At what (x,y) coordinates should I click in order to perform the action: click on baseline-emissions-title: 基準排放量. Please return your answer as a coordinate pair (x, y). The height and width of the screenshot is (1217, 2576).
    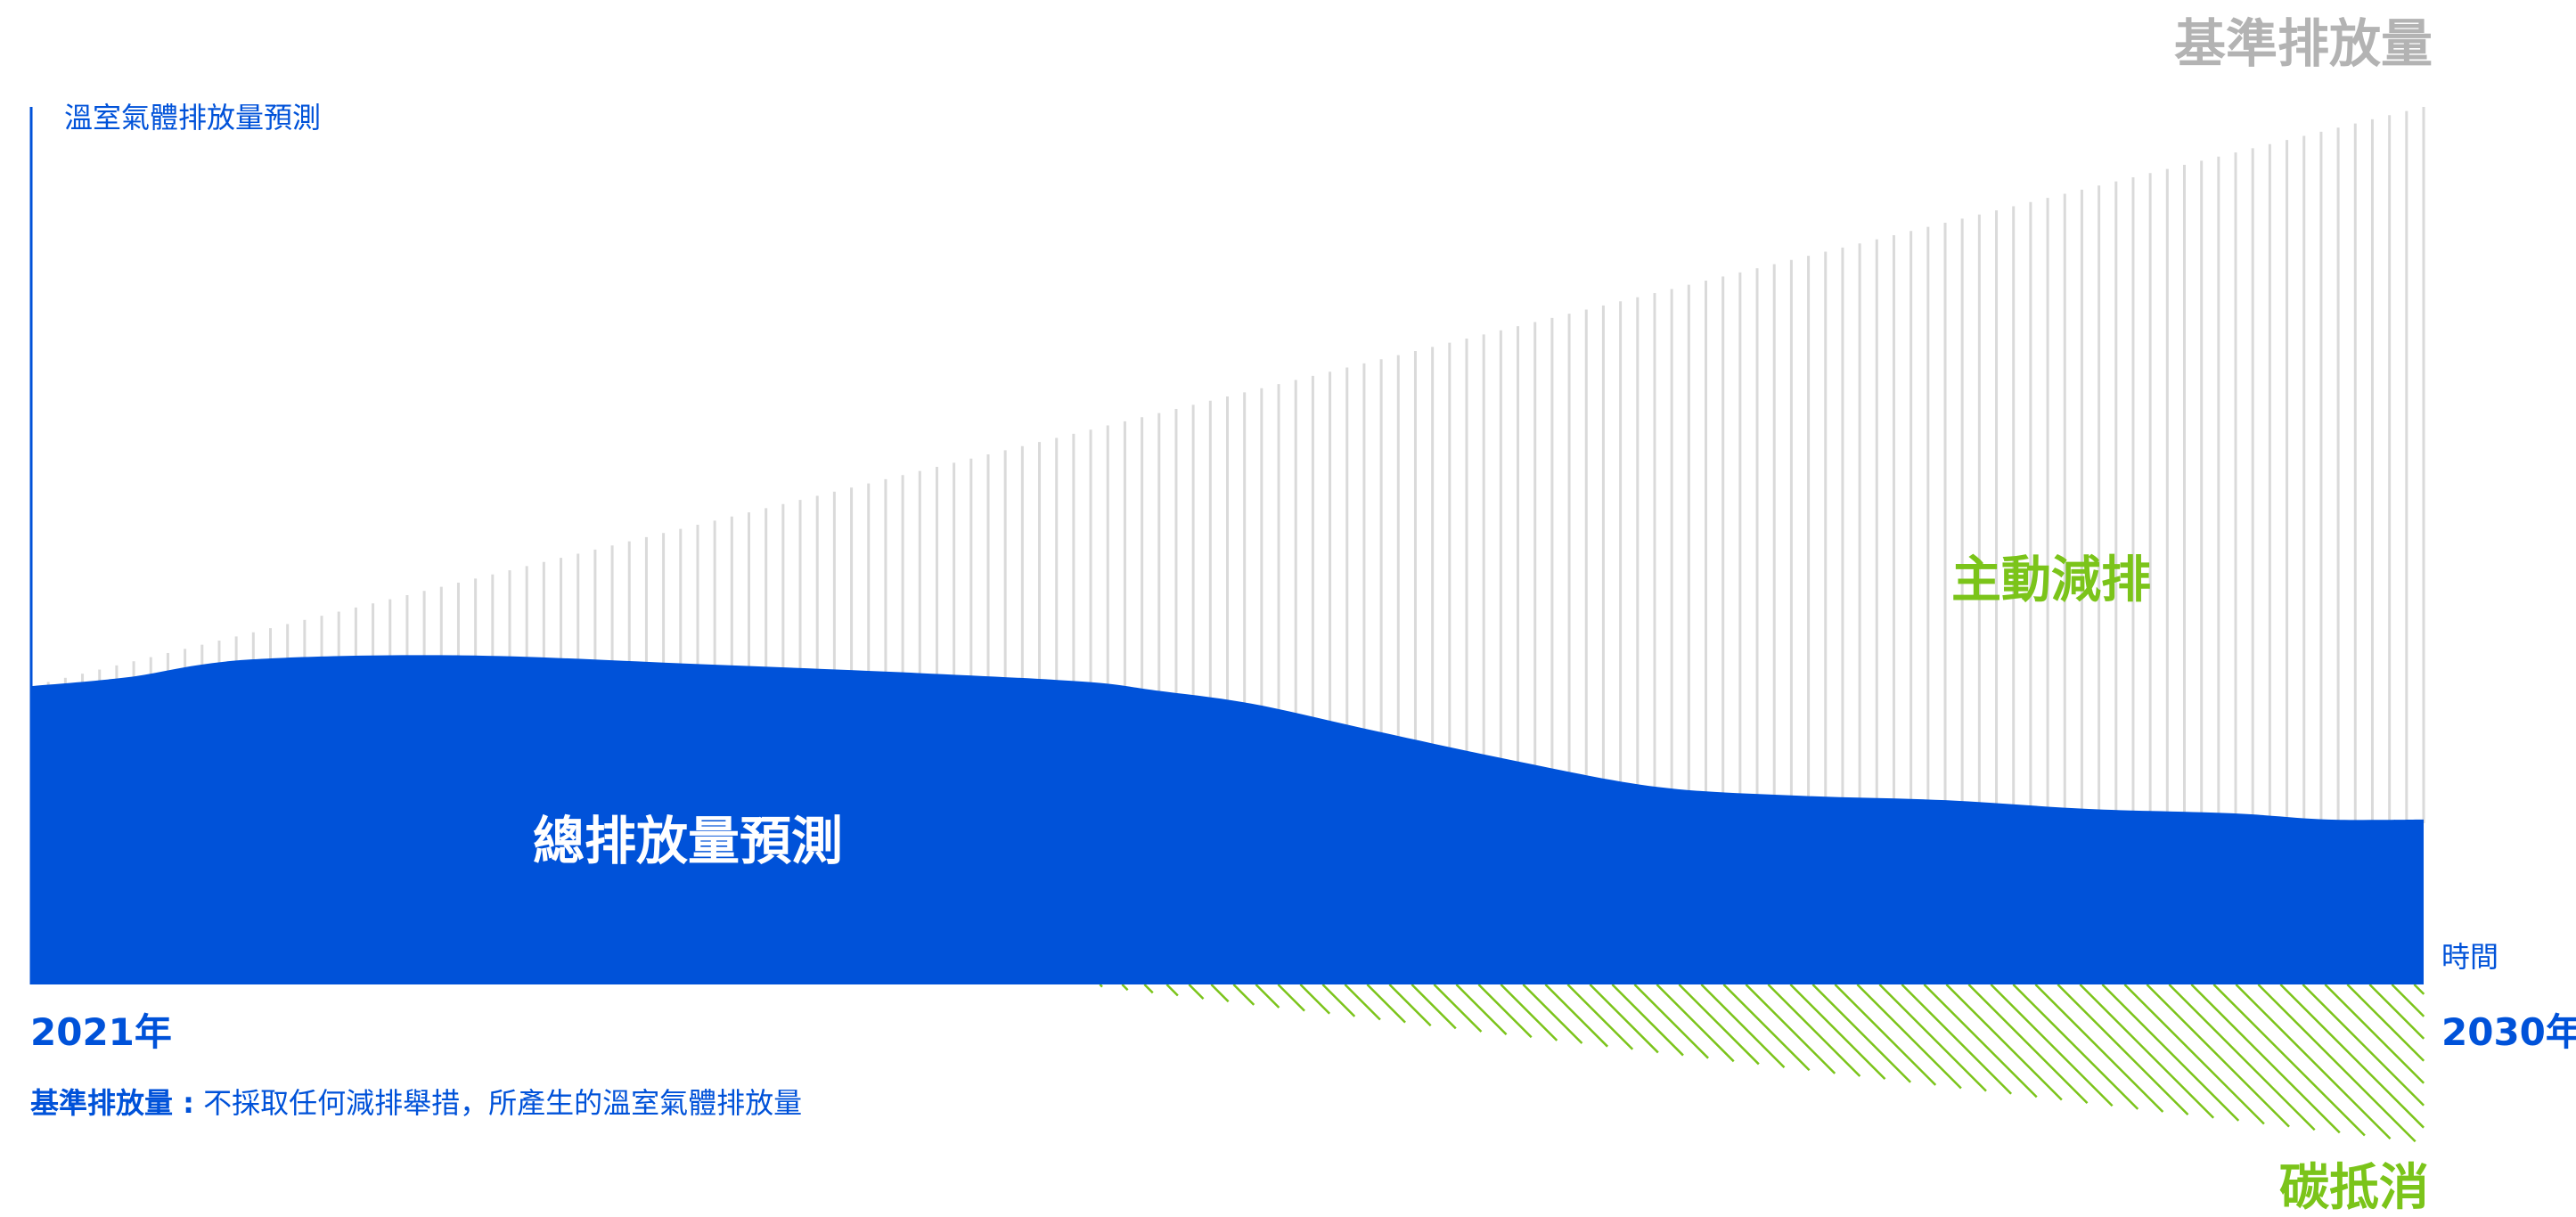
    Looking at the image, I should click on (2303, 43).